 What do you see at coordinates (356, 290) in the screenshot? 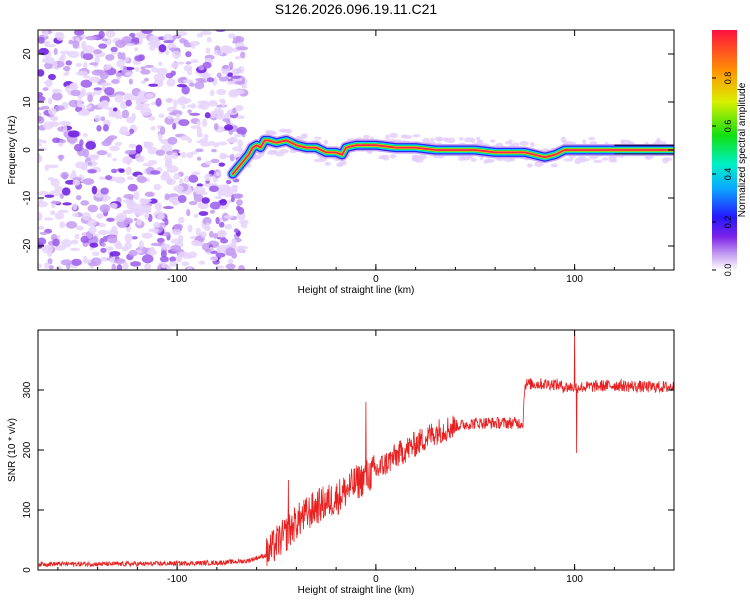
I see `spectrogram-xlabel: Height of straight line (km)` at bounding box center [356, 290].